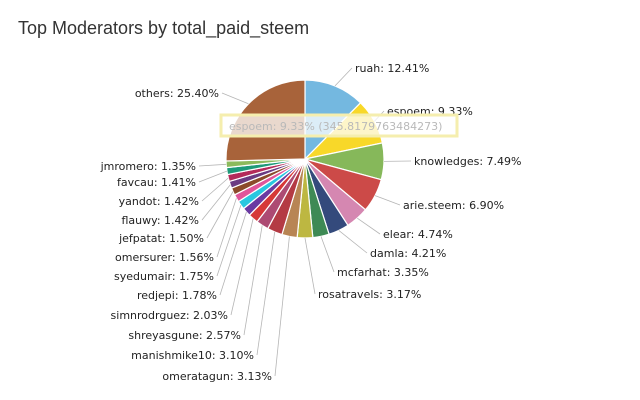 The image size is (640, 400). I want to click on slice-label-omeratagun: omeratagun: 3.13%, so click(217, 376).